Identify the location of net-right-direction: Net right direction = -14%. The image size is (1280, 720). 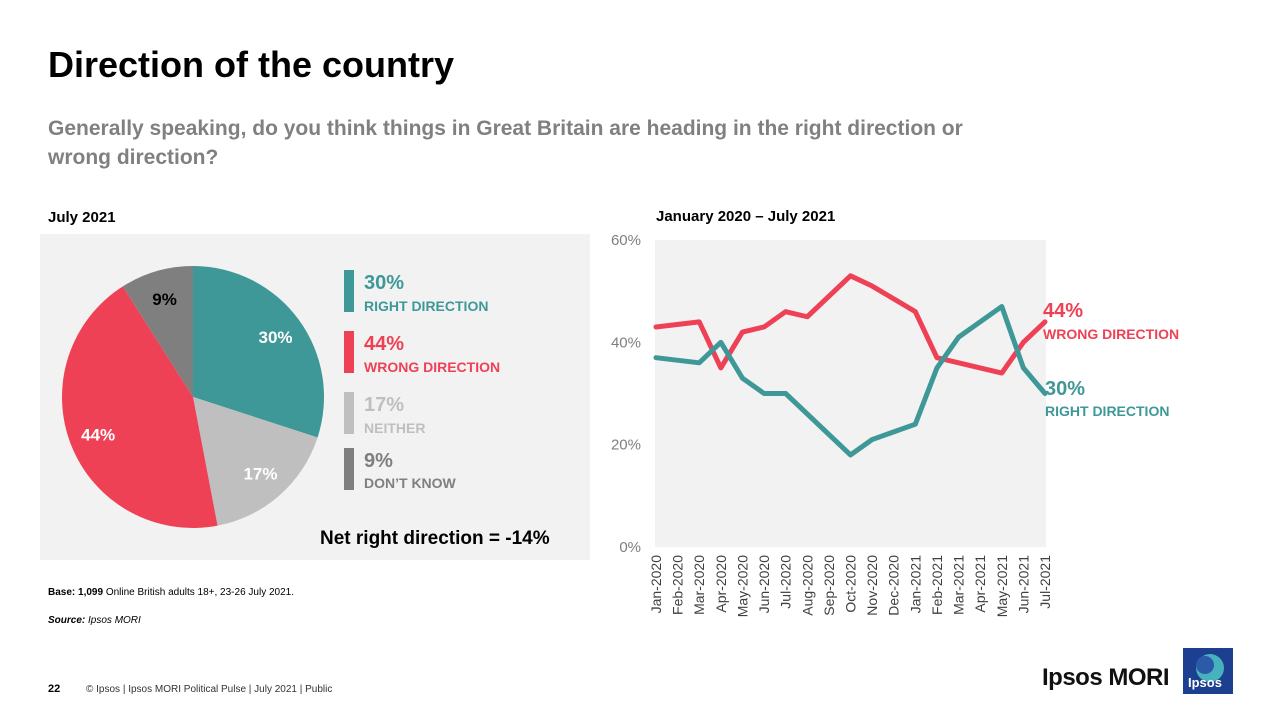
(435, 538).